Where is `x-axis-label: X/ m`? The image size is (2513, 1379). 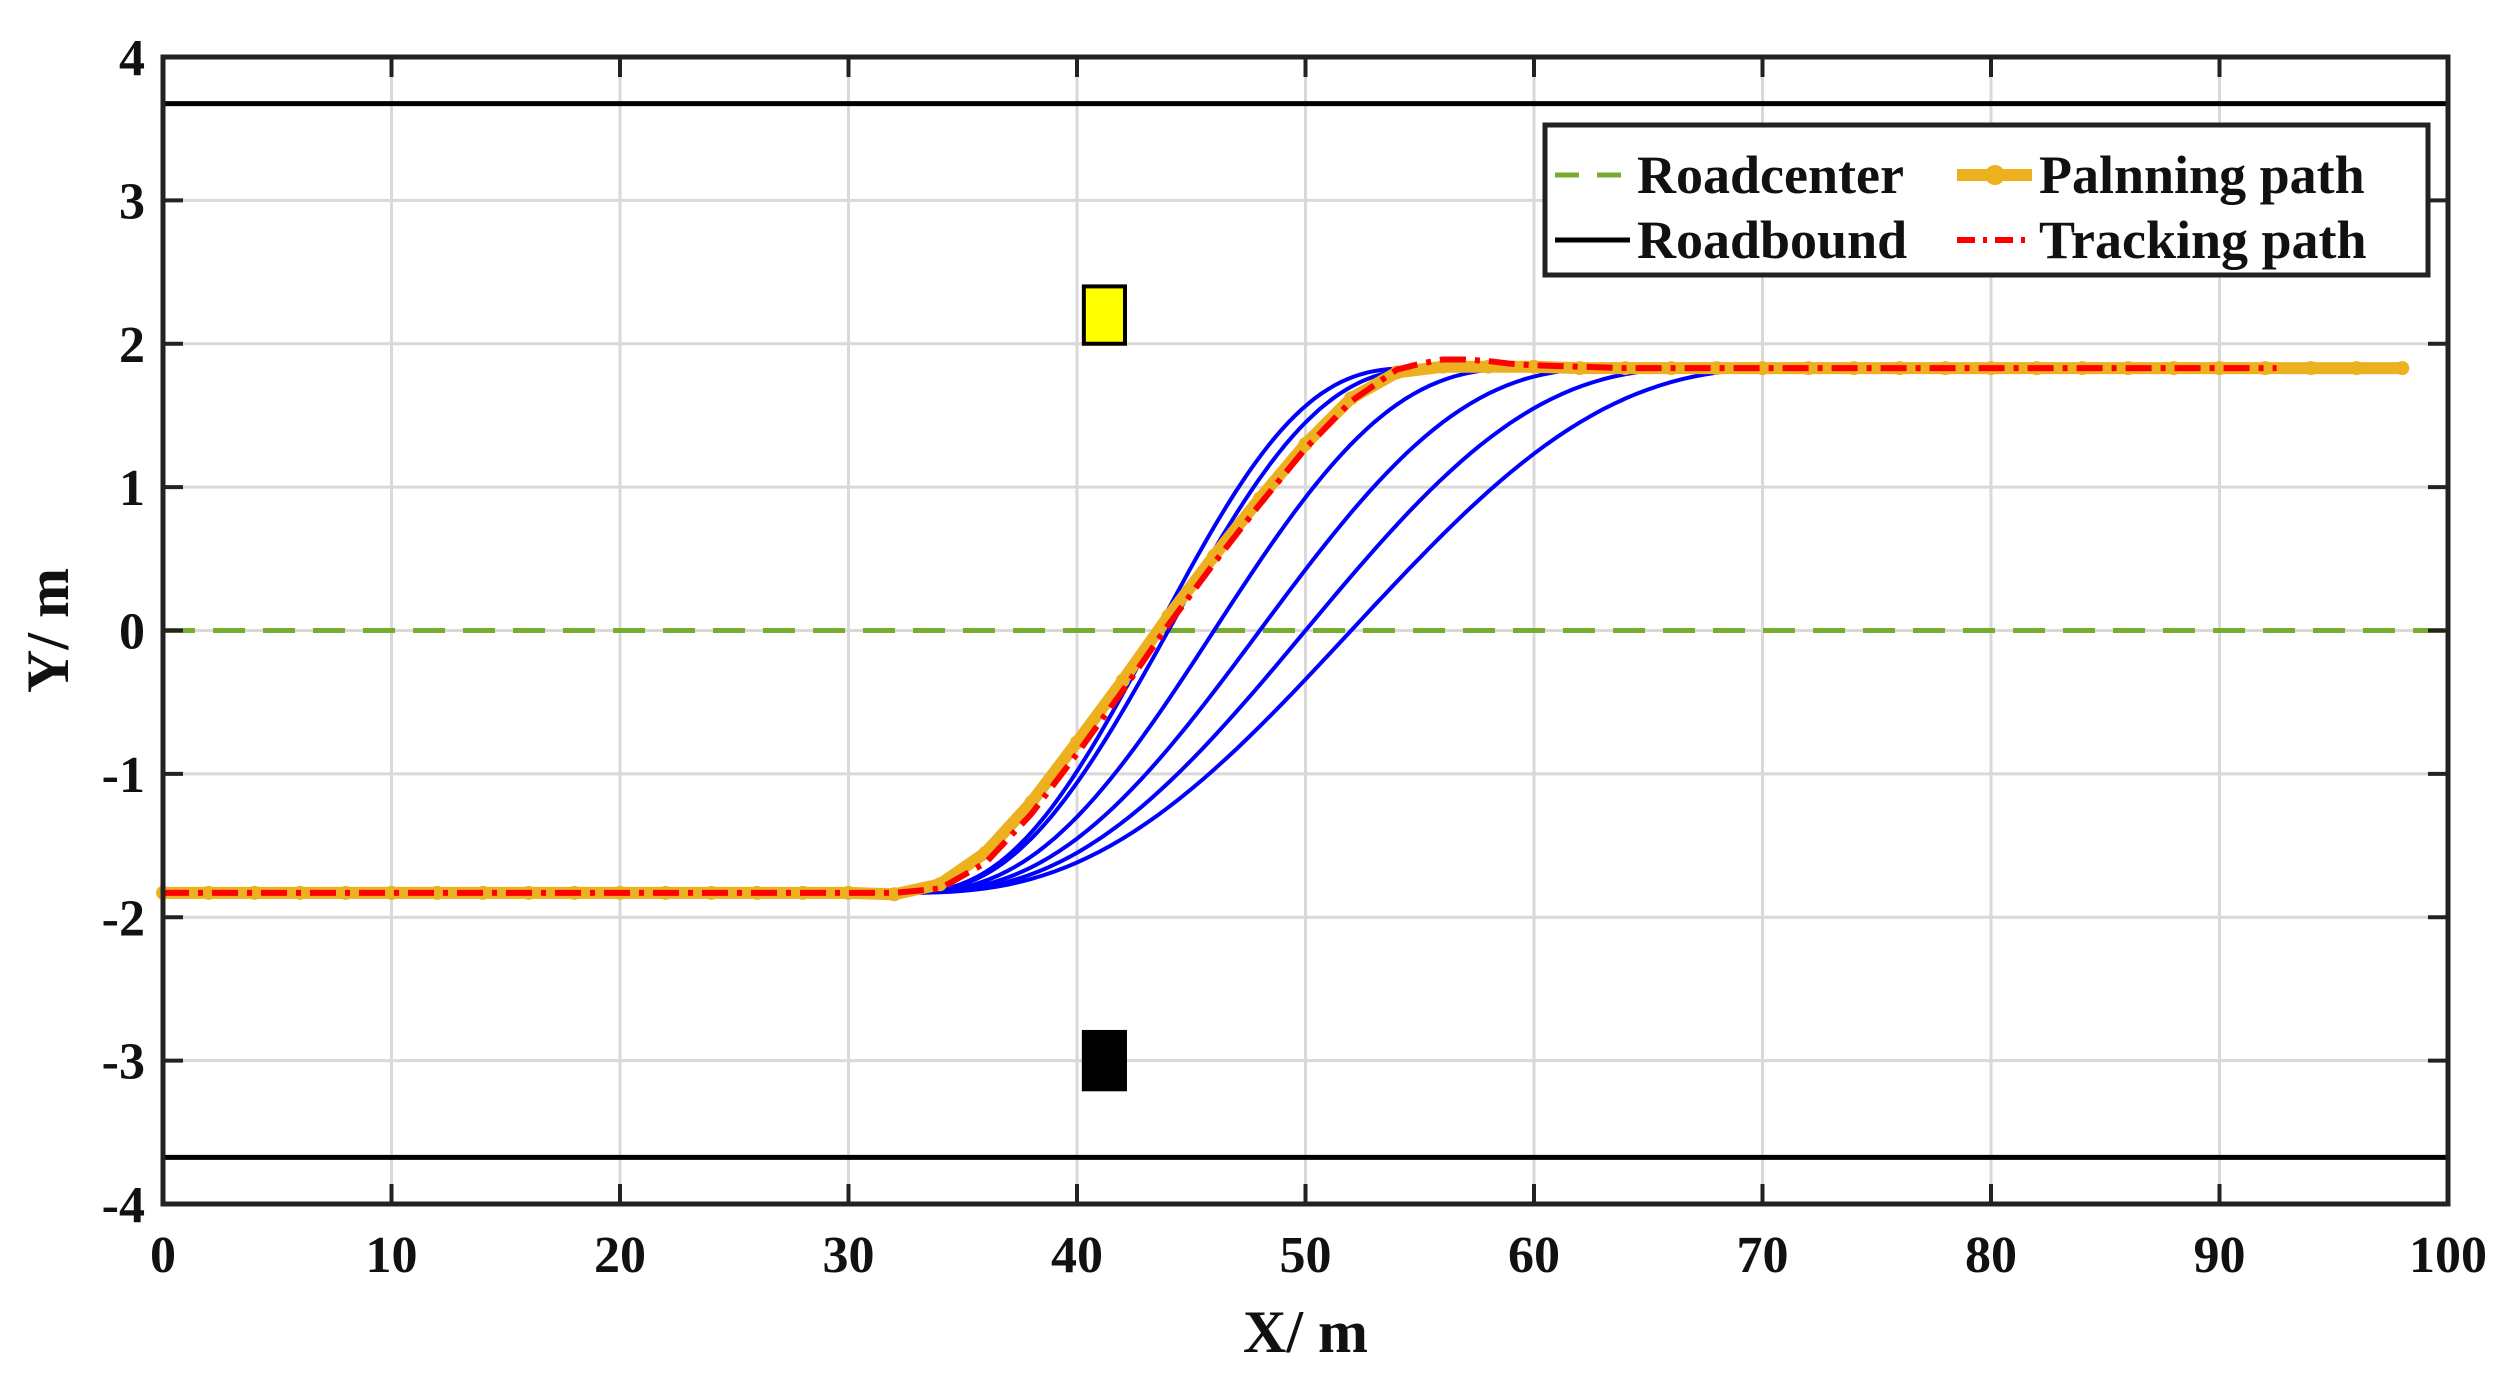
x-axis-label: X/ m is located at coordinates (1305, 1332).